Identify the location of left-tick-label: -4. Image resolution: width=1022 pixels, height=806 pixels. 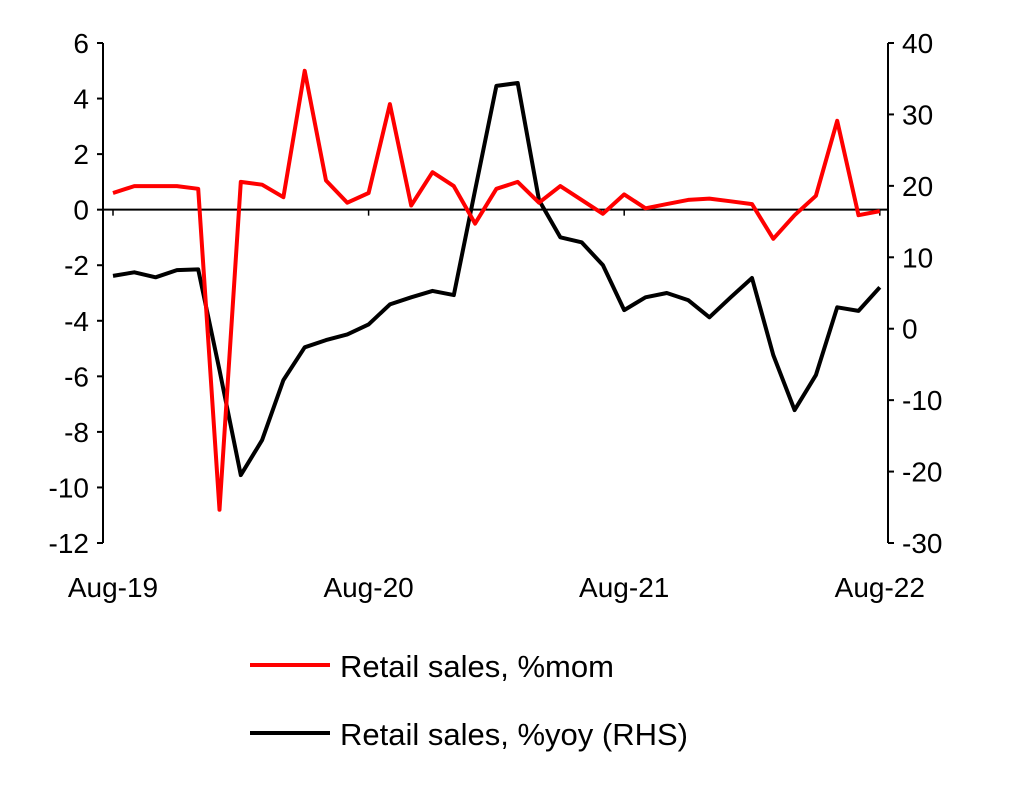
(76, 321).